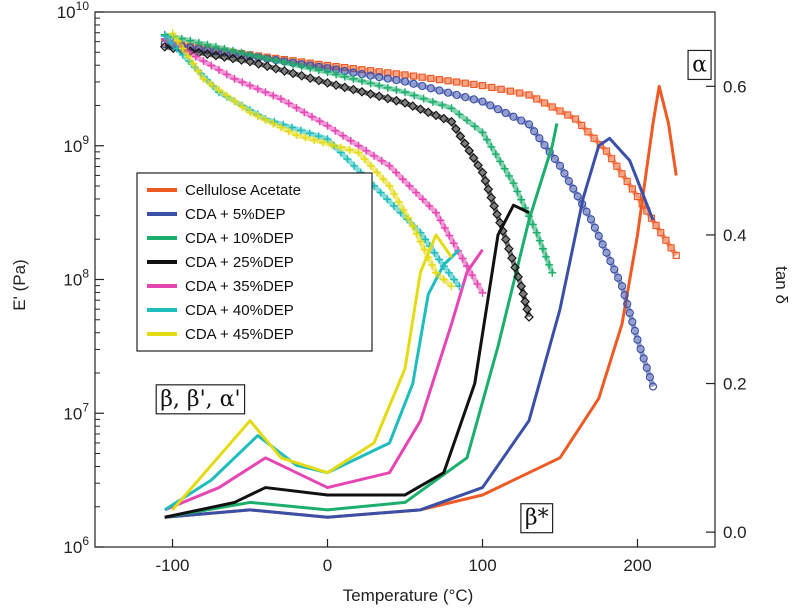  Describe the element at coordinates (85, 541) in the screenshot. I see `left-tick-exponent: 6` at that location.